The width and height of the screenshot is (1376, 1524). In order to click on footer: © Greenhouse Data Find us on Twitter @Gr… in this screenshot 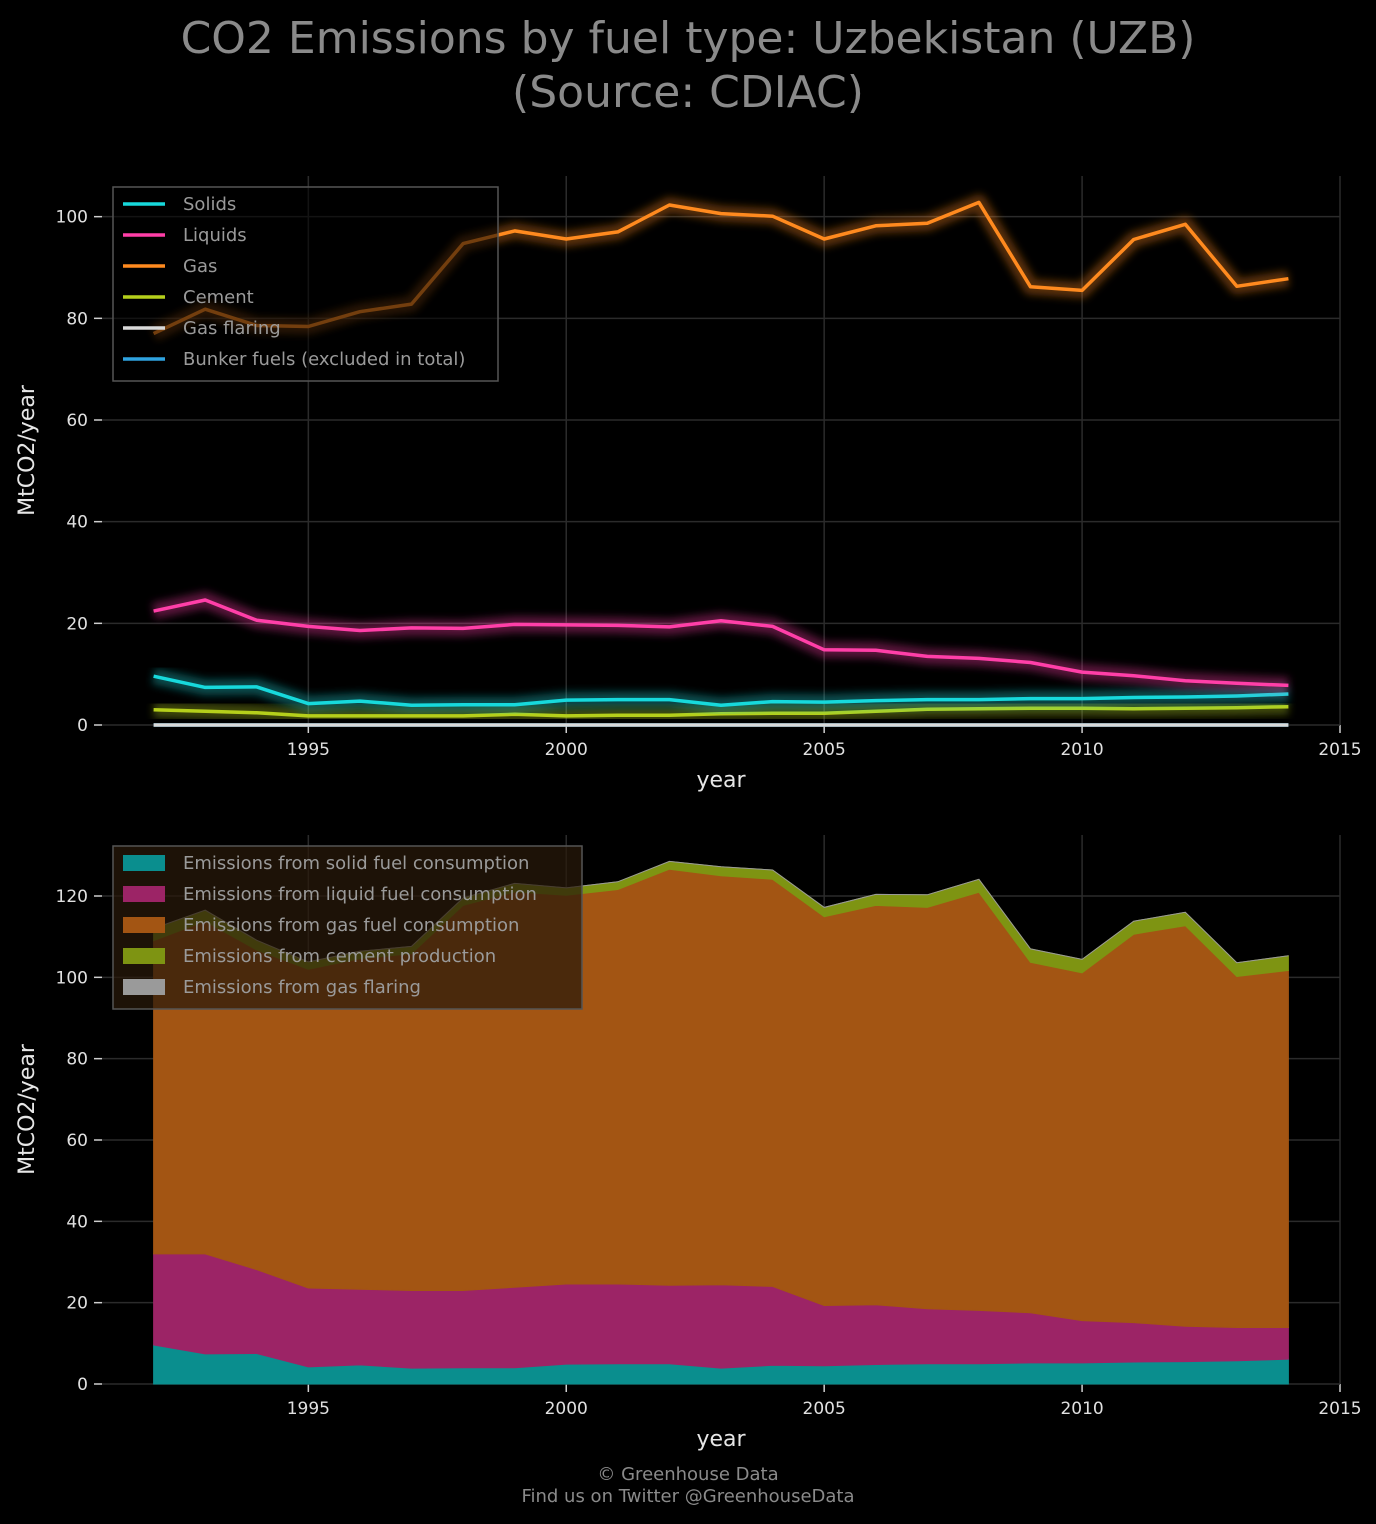, I will do `click(688, 1486)`.